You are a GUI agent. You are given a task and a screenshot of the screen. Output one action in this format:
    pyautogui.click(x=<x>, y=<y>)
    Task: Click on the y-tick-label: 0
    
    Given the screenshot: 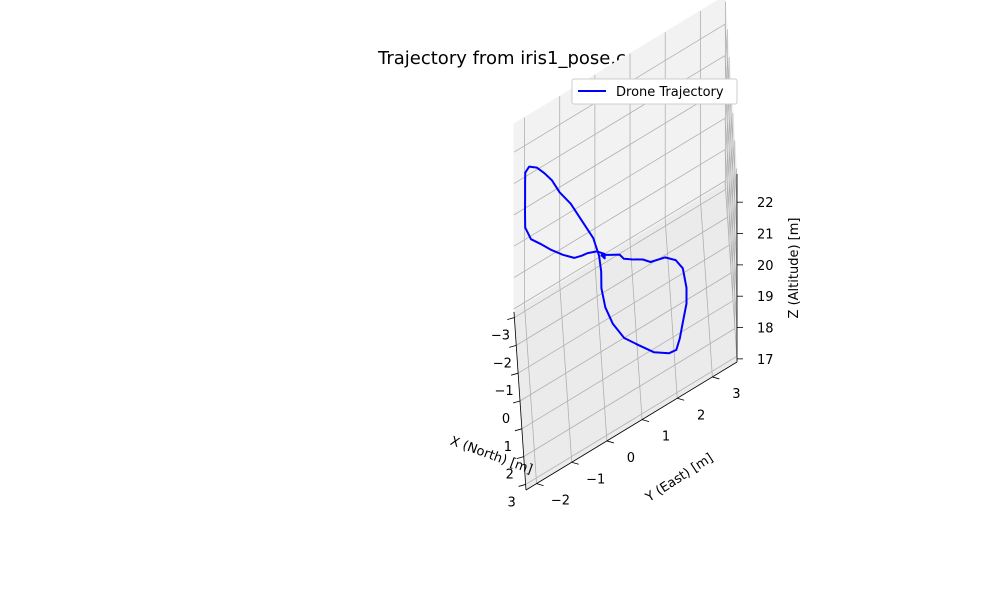 What is the action you would take?
    pyautogui.click(x=631, y=458)
    